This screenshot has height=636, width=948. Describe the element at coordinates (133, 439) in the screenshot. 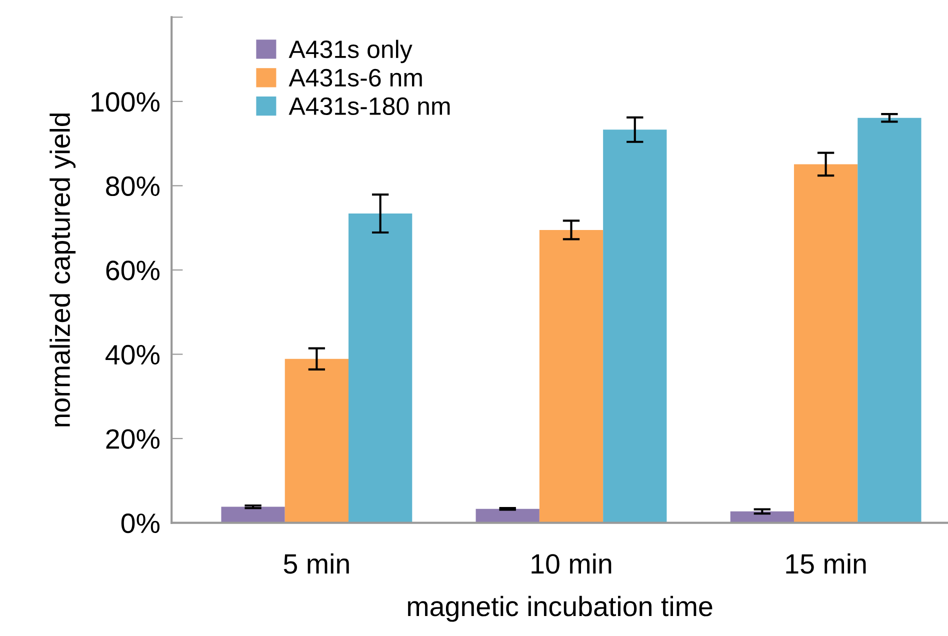

I see `y-tick-label: 20%` at that location.